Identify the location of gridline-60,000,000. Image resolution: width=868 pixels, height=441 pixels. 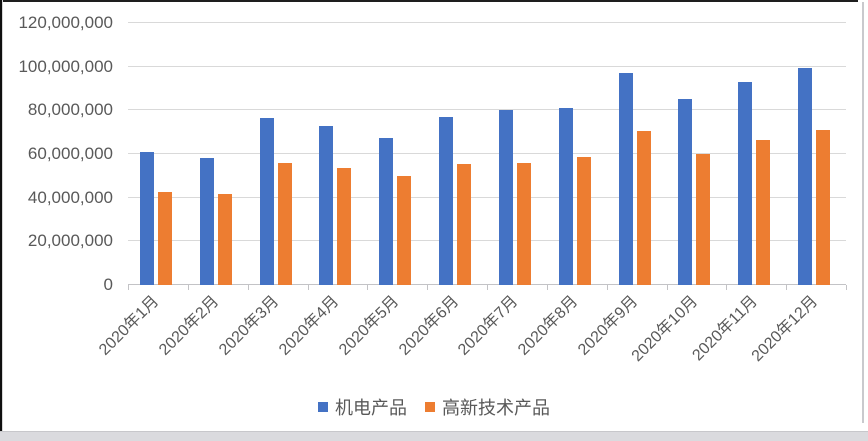
(487, 153).